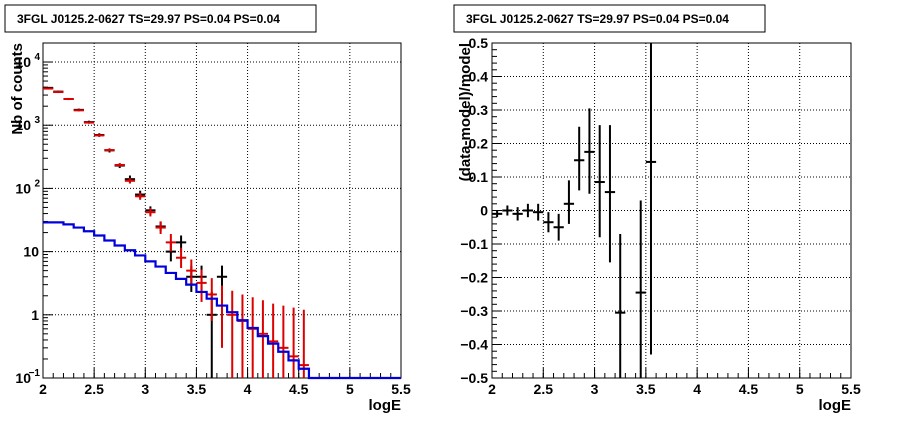 The height and width of the screenshot is (421, 898). Describe the element at coordinates (37, 57) in the screenshot. I see `y-tick-exponent: 4` at that location.